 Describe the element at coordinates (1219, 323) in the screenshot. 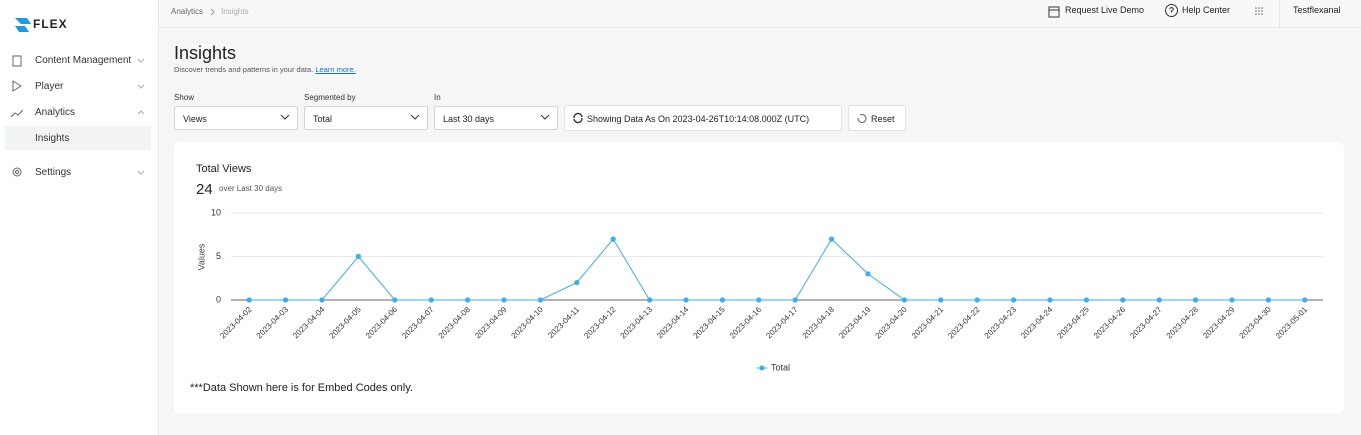

I see `x-tick-label: 2023-04-29` at that location.